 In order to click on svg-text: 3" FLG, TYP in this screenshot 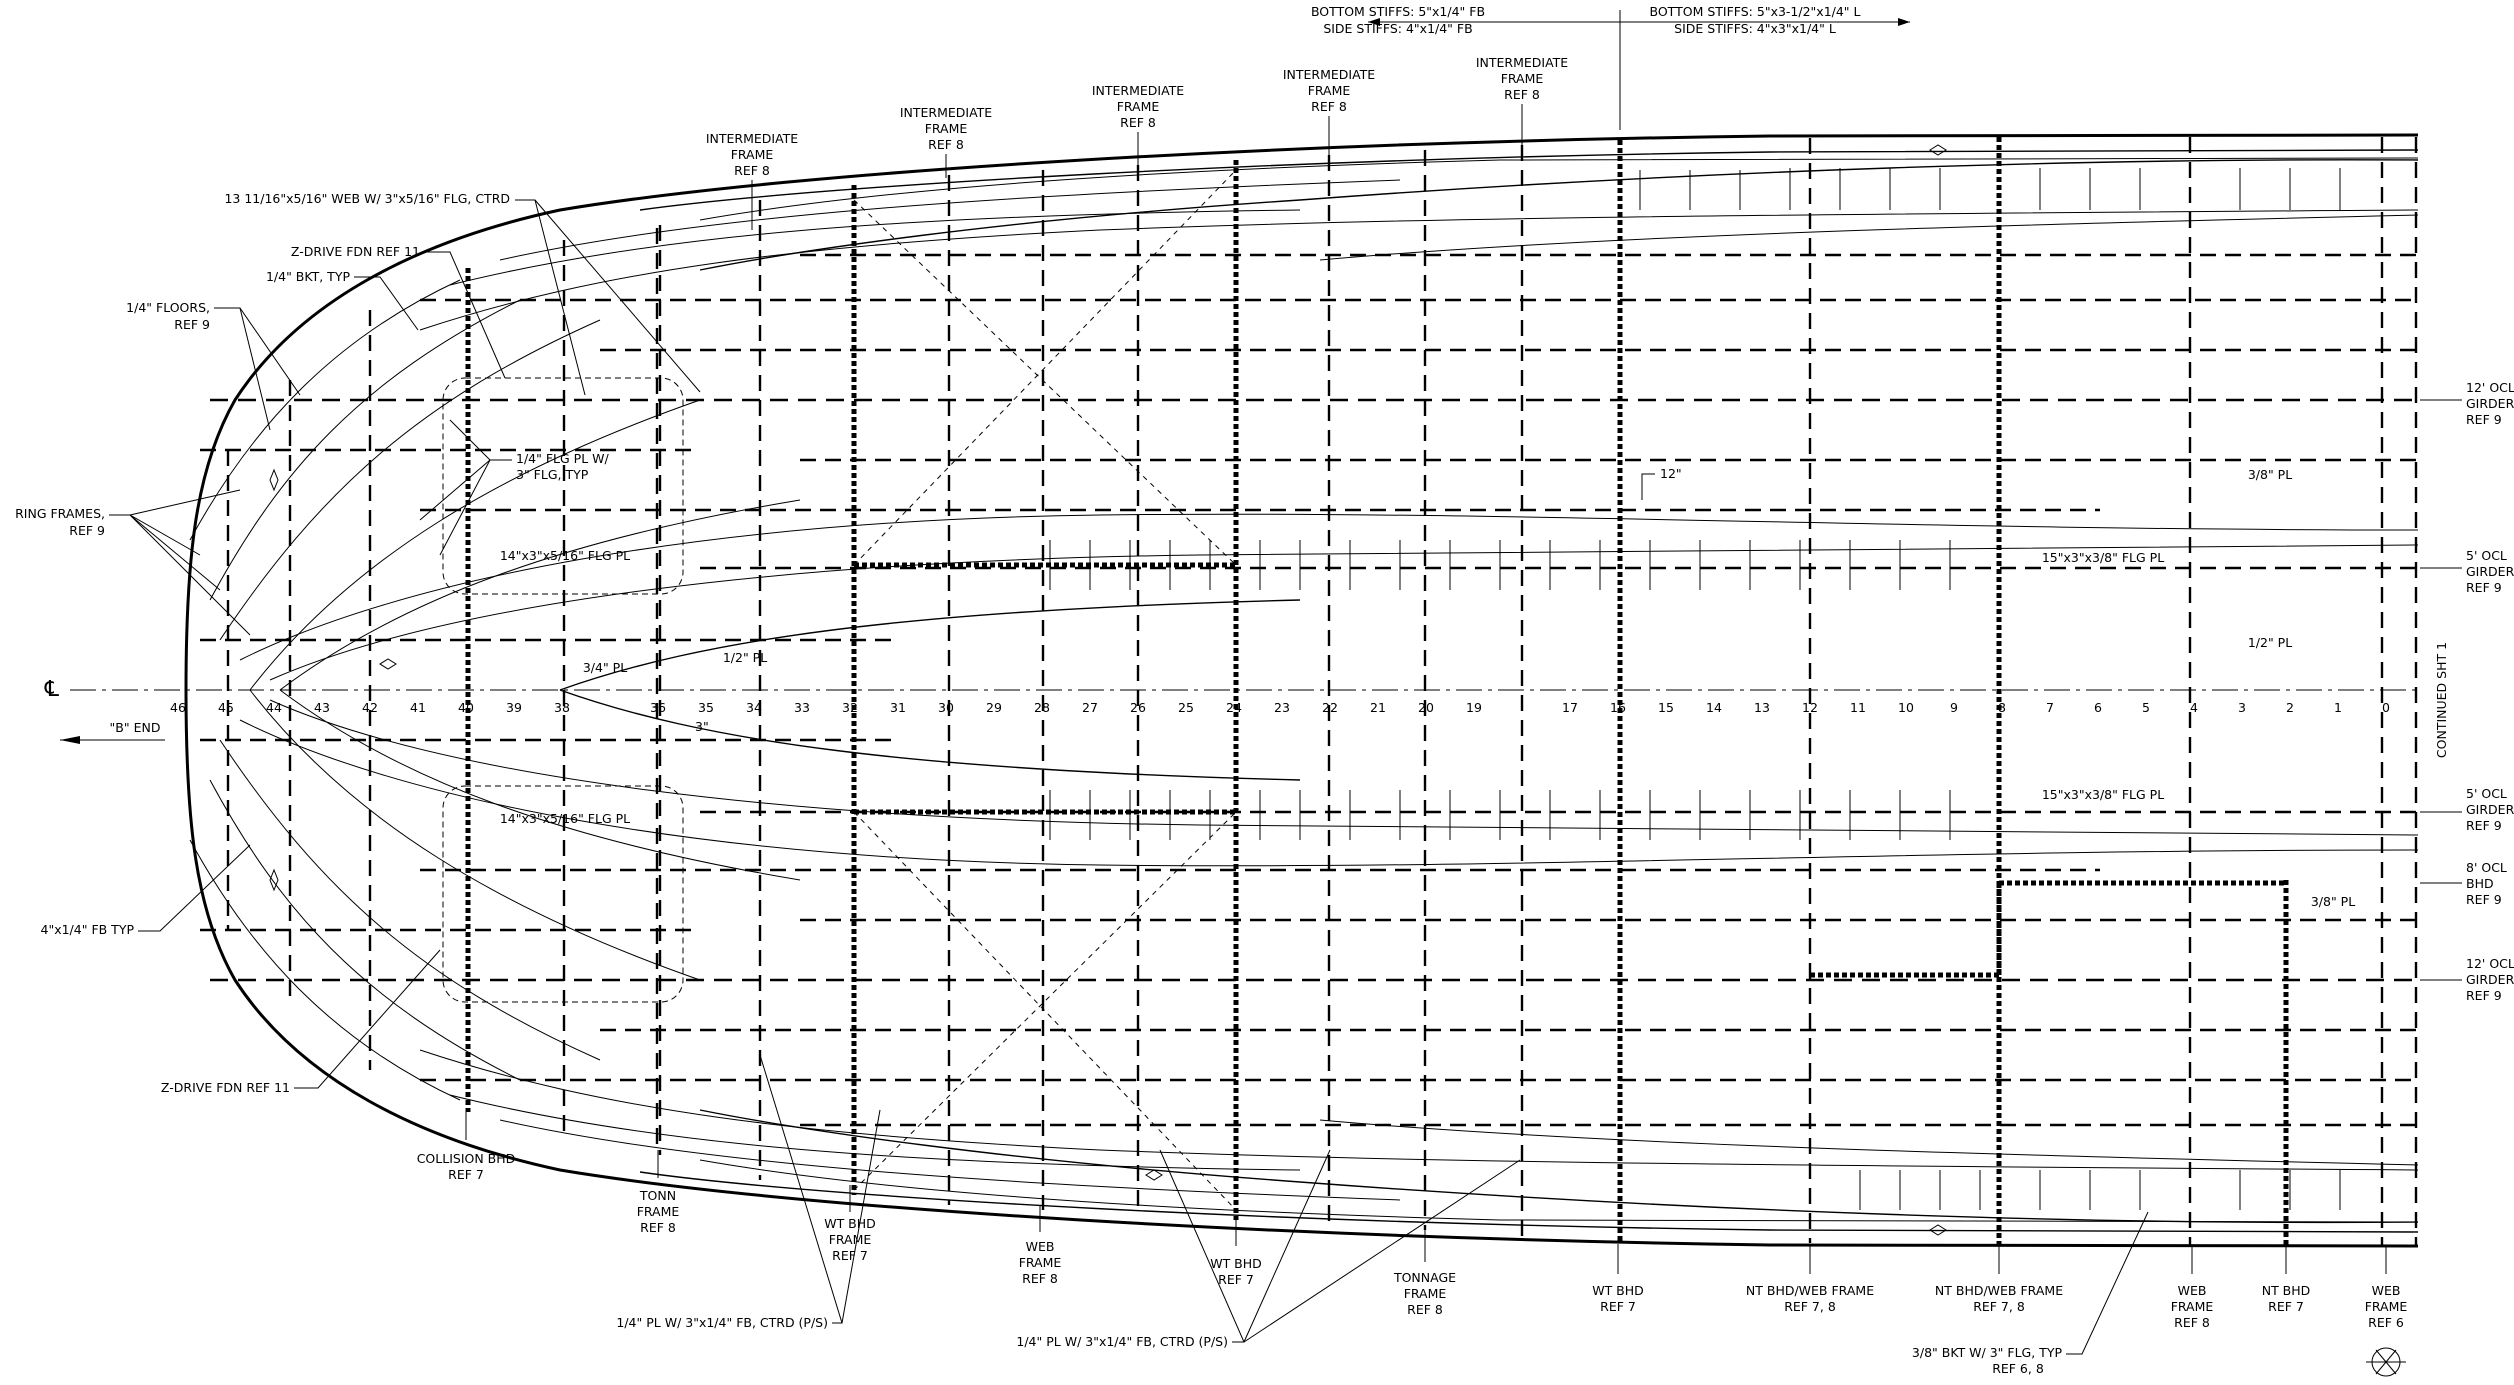, I will do `click(552, 474)`.